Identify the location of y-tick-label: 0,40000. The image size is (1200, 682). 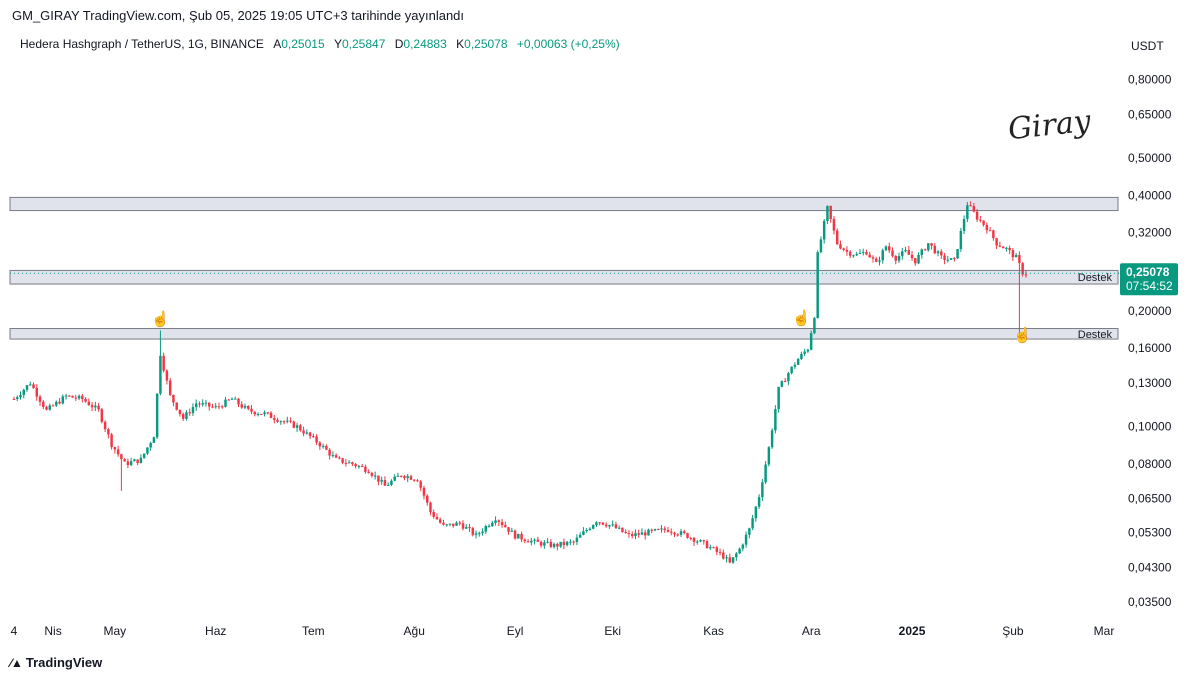
(1150, 195).